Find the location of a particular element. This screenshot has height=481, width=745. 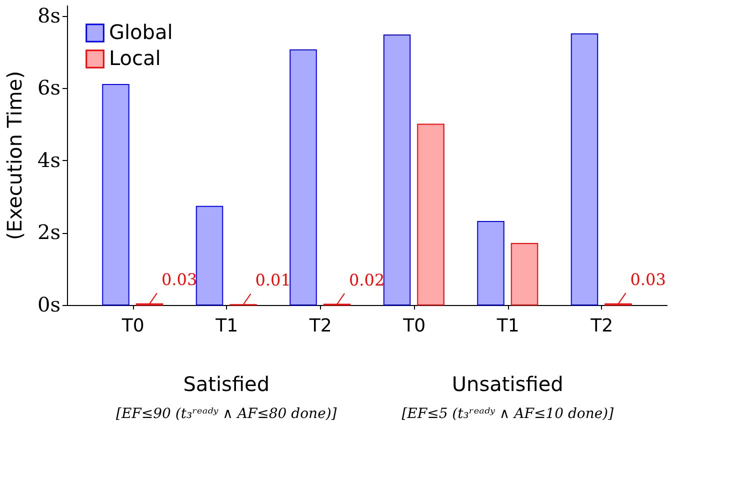

data-label: 0.01 is located at coordinates (273, 280).